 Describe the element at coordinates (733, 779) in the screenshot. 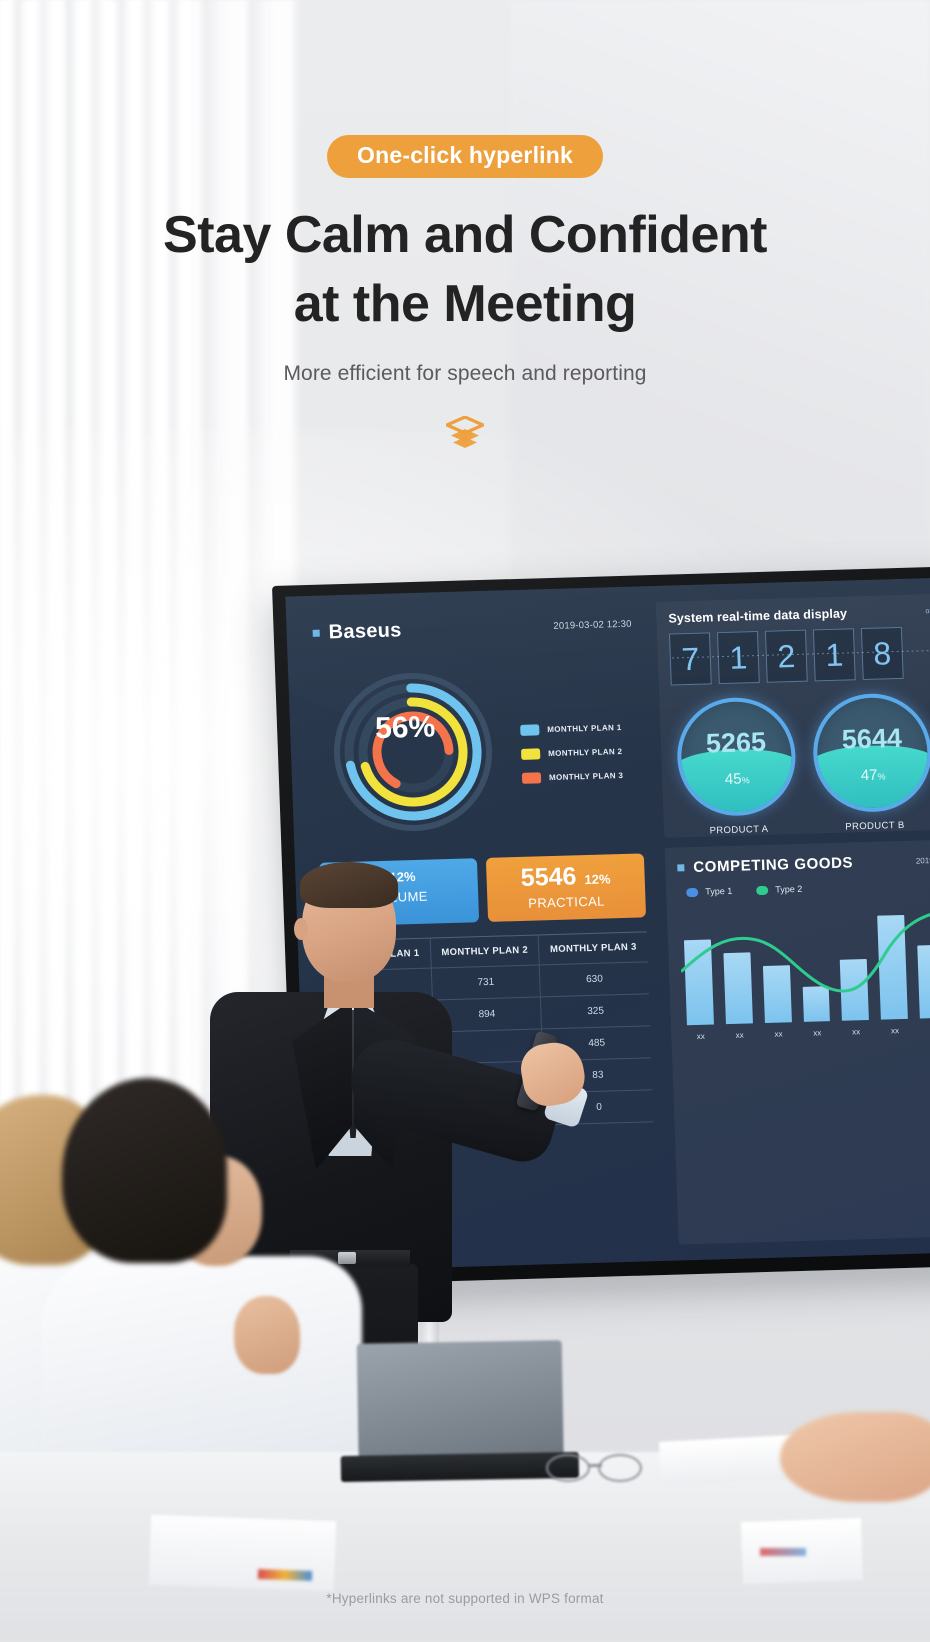

I see `gauge-percent-value: 45` at that location.